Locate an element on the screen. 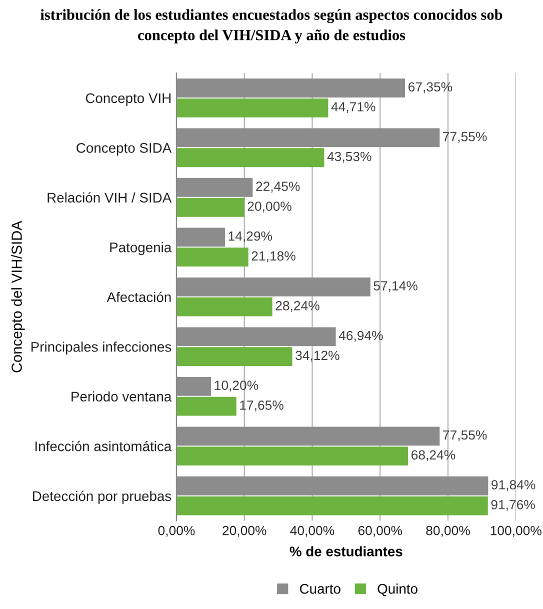  data-label: 46,94% is located at coordinates (360, 336).